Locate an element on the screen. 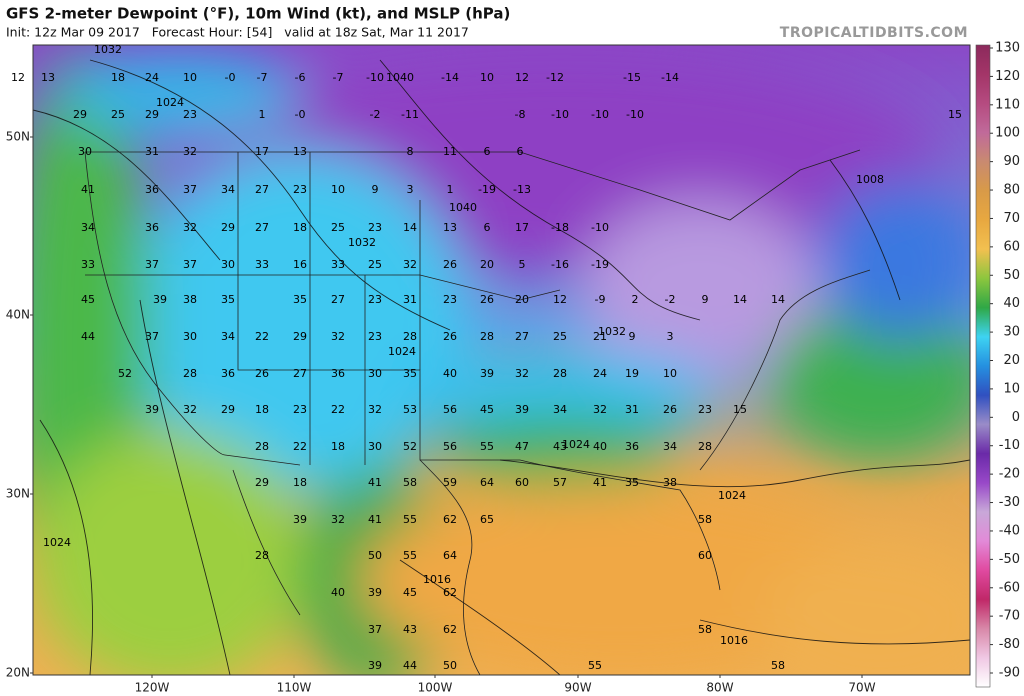  dewpoint-label: 64 is located at coordinates (487, 482).